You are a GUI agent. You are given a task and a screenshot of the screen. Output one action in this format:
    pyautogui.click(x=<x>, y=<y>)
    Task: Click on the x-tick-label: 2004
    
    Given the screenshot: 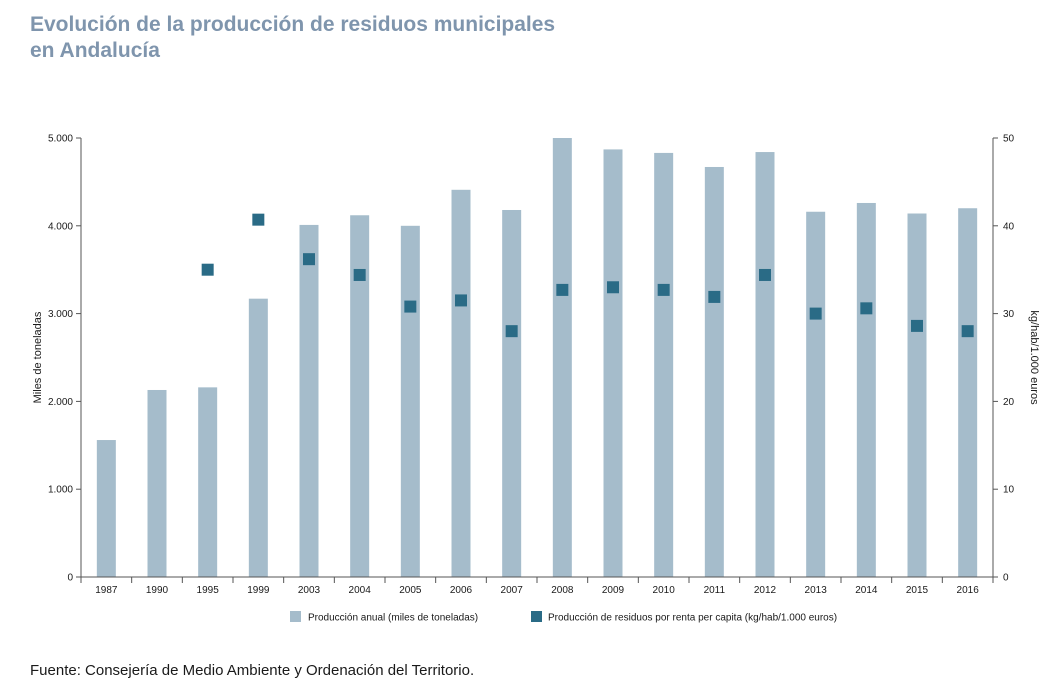 What is the action you would take?
    pyautogui.click(x=360, y=590)
    